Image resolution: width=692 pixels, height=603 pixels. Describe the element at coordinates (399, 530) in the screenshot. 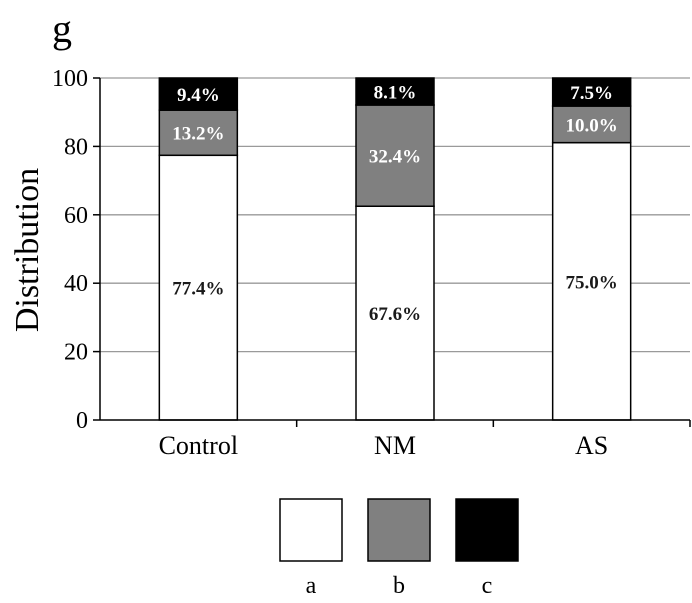

I see `legend-swatch-b` at that location.